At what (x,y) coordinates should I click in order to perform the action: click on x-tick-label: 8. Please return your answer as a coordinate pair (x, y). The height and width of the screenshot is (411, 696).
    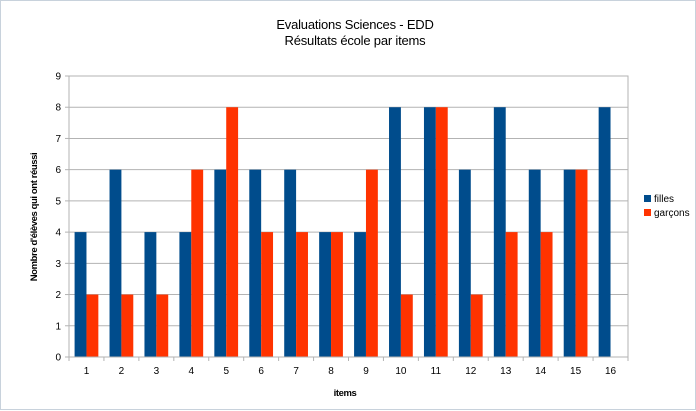
    Looking at the image, I should click on (331, 371).